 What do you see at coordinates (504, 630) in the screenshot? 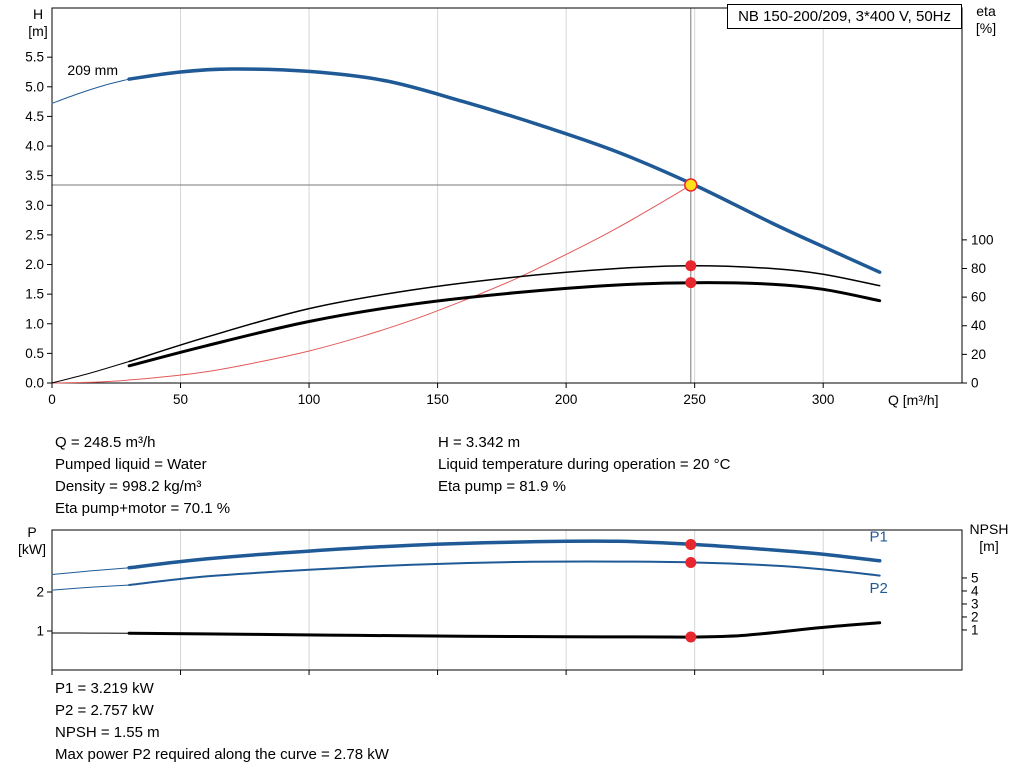
I see `series-npsh-curve` at bounding box center [504, 630].